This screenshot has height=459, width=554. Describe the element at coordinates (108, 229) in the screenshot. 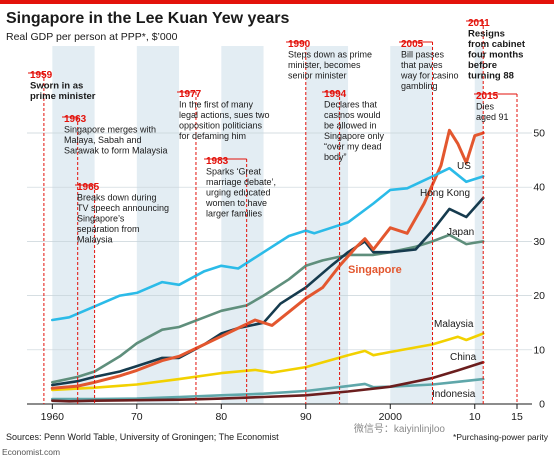

I see `annotation-text-1965-3: separation from` at that location.